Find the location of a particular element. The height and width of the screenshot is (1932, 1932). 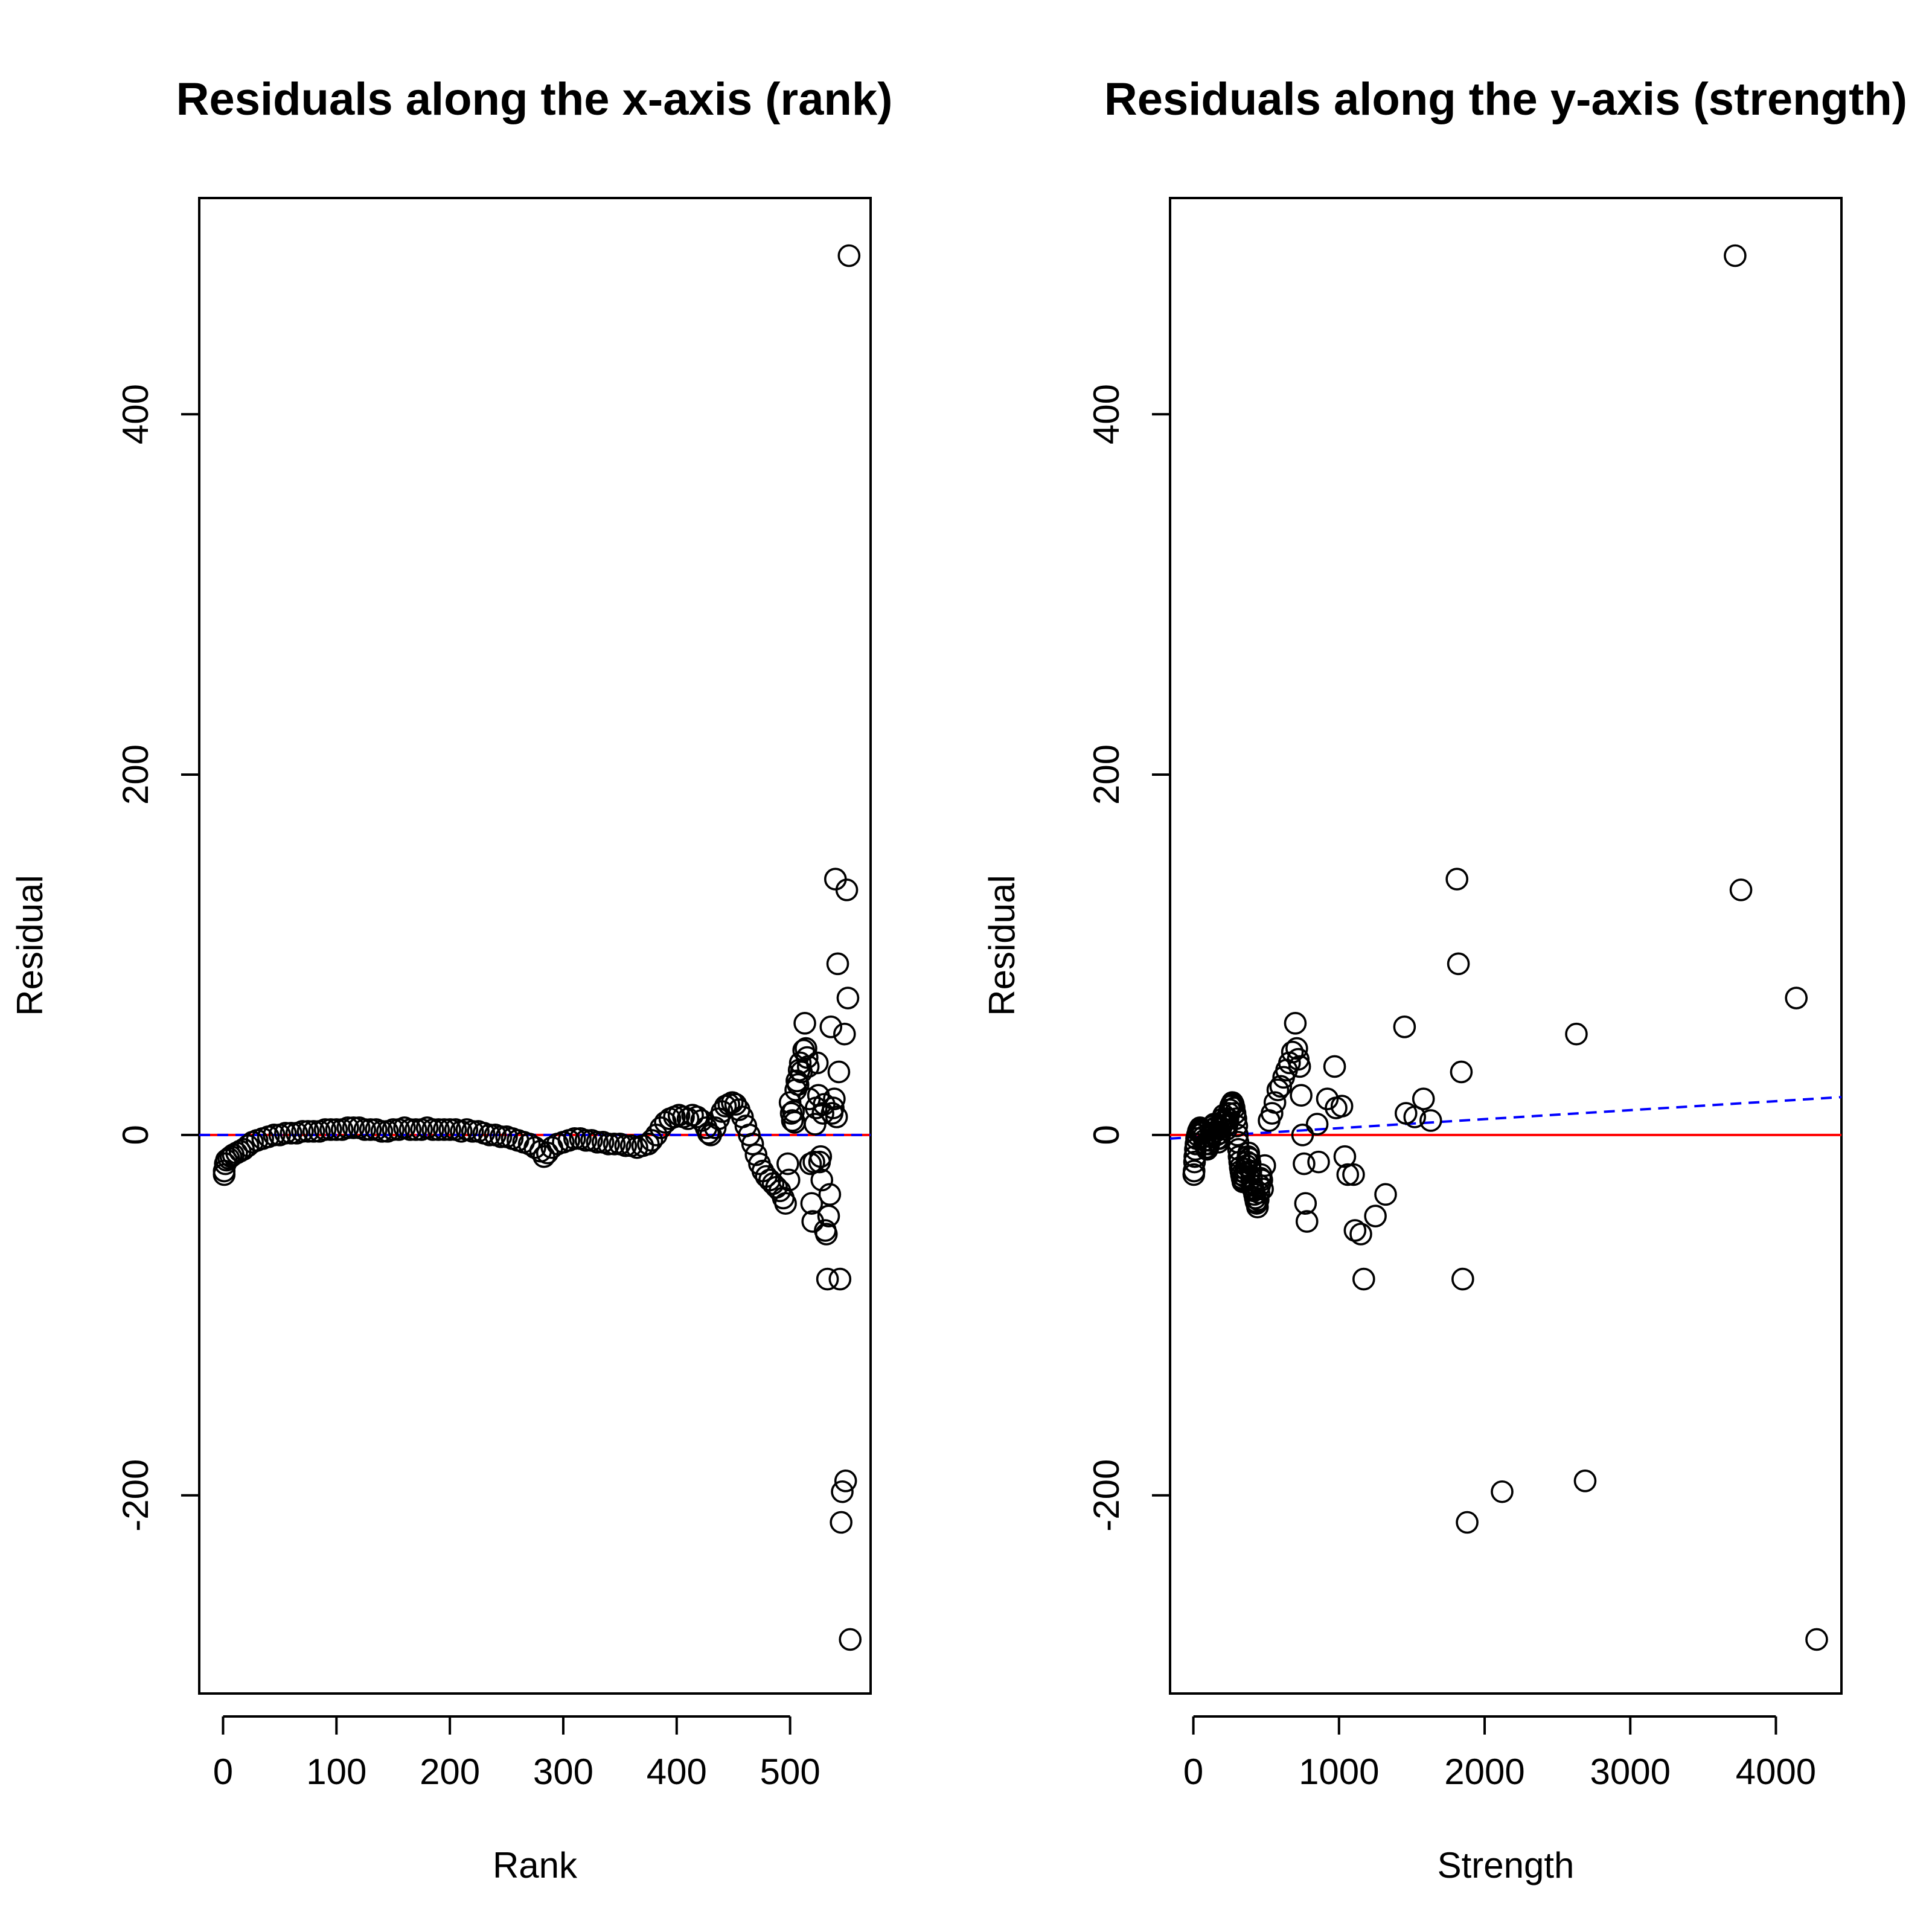

x-tick-label: 400 is located at coordinates (677, 1772).